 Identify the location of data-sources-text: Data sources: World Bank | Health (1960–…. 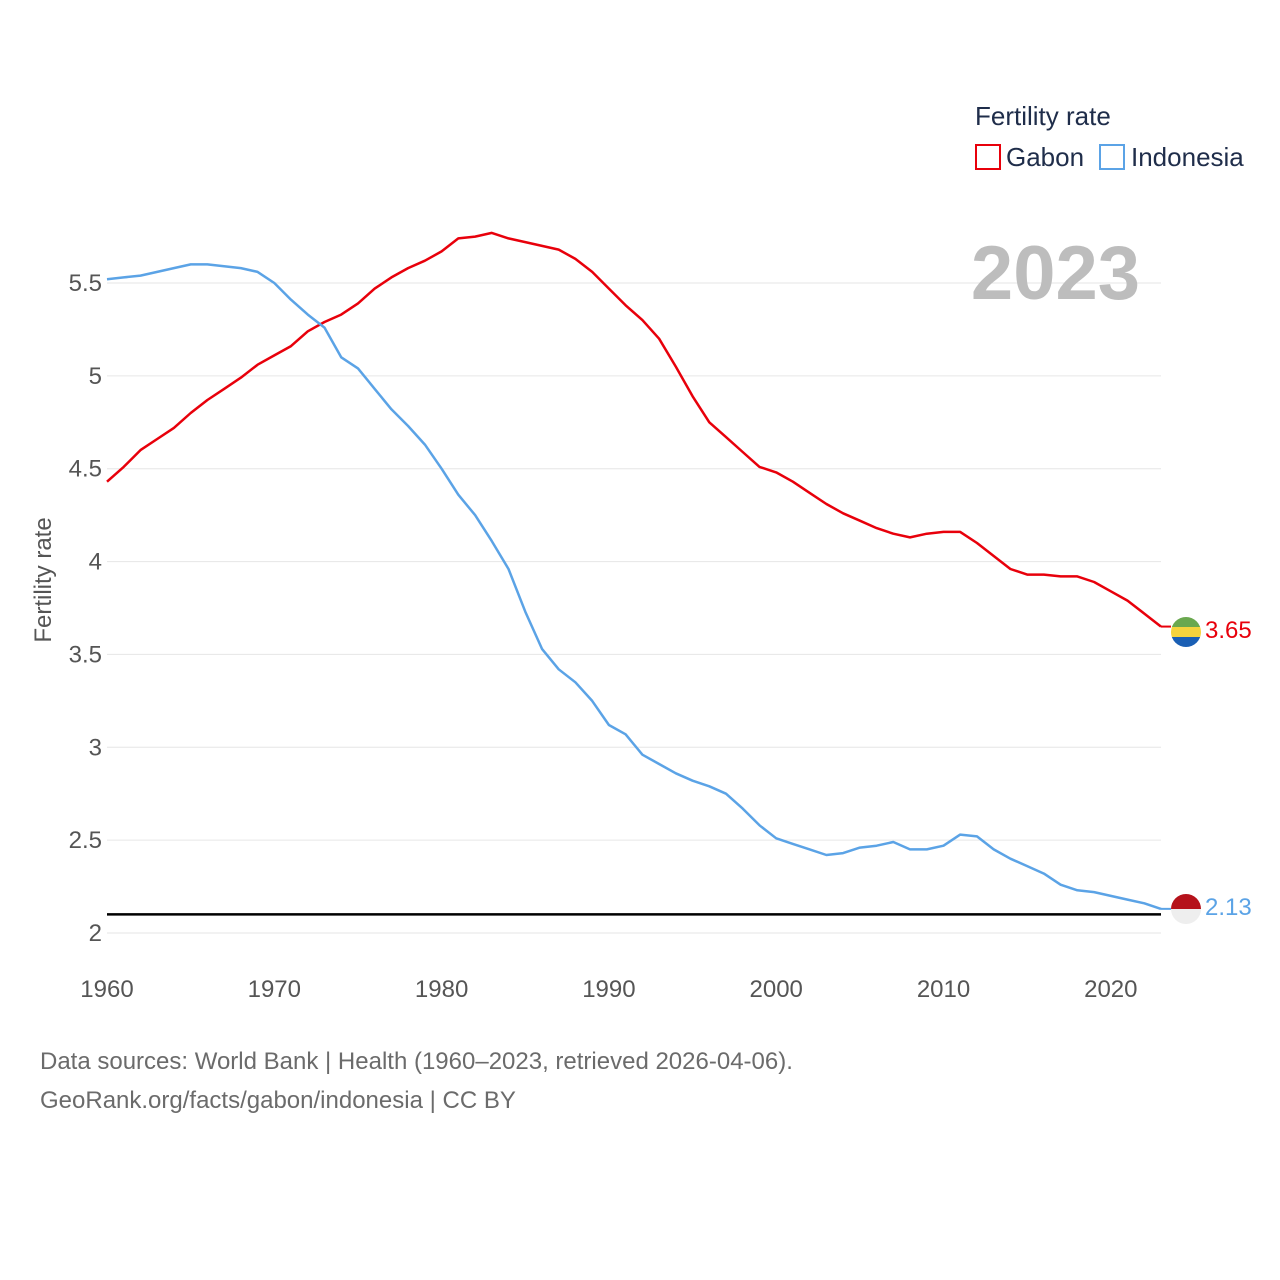
(416, 1061).